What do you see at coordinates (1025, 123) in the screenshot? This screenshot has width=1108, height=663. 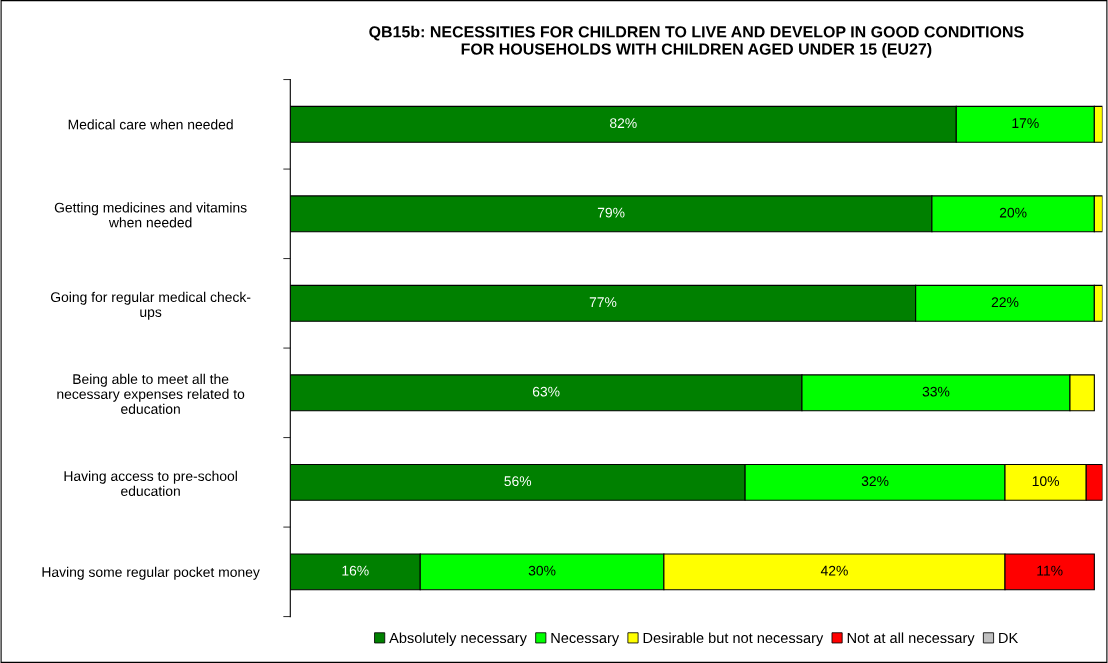 I see `data-label: 17%` at bounding box center [1025, 123].